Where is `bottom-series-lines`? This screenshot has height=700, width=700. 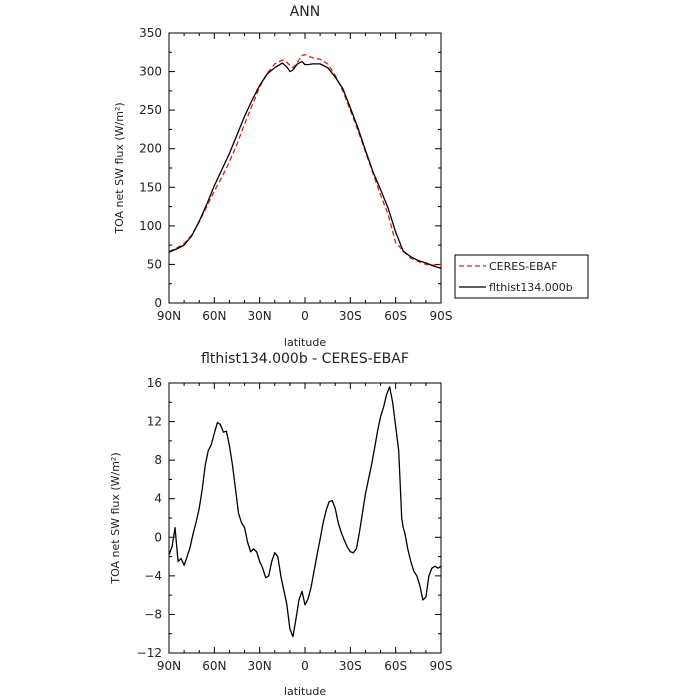 bottom-series-lines is located at coordinates (305, 512).